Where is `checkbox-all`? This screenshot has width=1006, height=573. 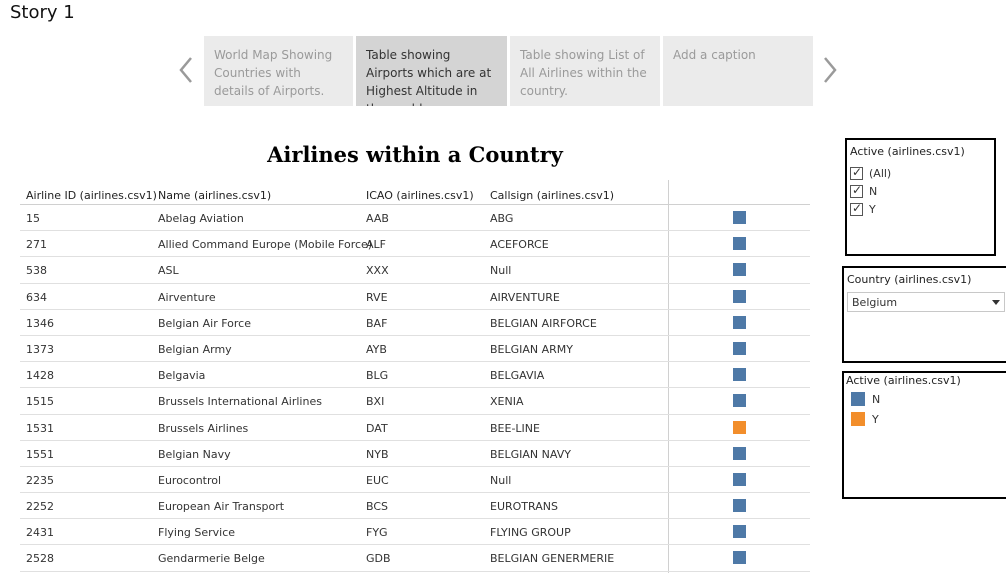 checkbox-all is located at coordinates (856, 172).